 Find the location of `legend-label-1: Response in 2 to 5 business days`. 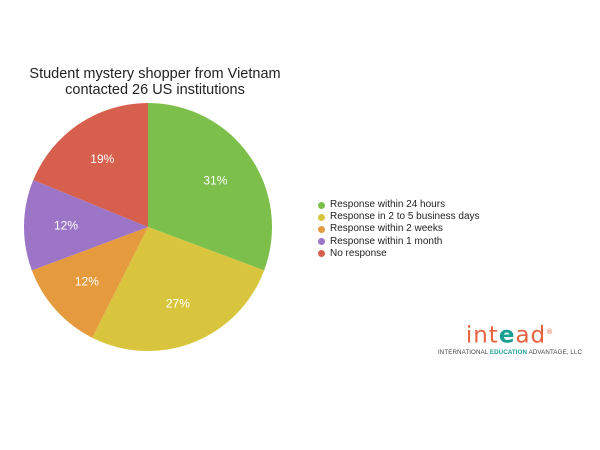

legend-label-1: Response in 2 to 5 business days is located at coordinates (405, 217).